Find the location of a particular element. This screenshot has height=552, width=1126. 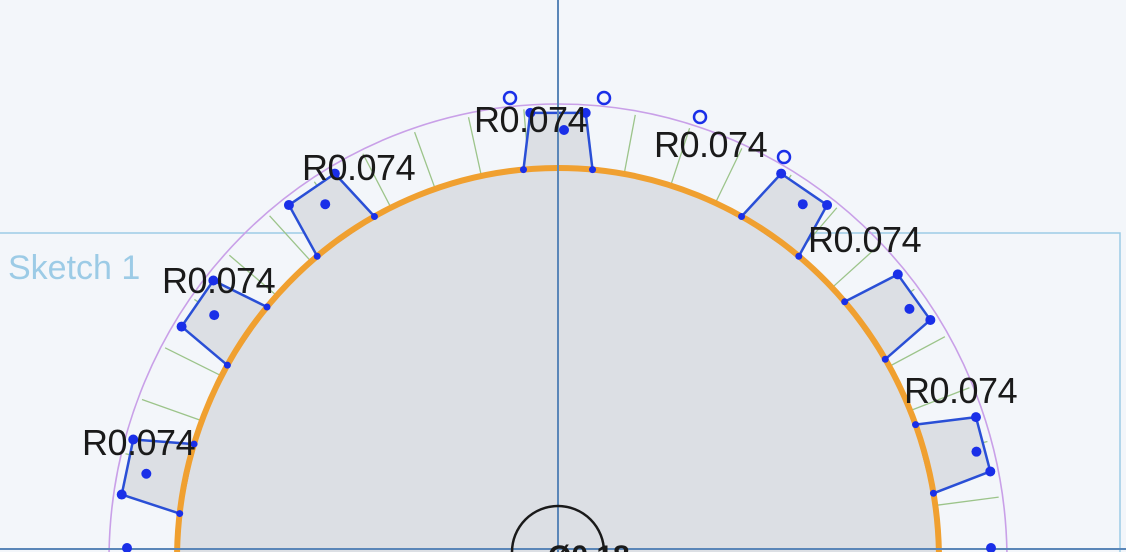

sketch-name-label: Sketch 1 is located at coordinates (74, 268).